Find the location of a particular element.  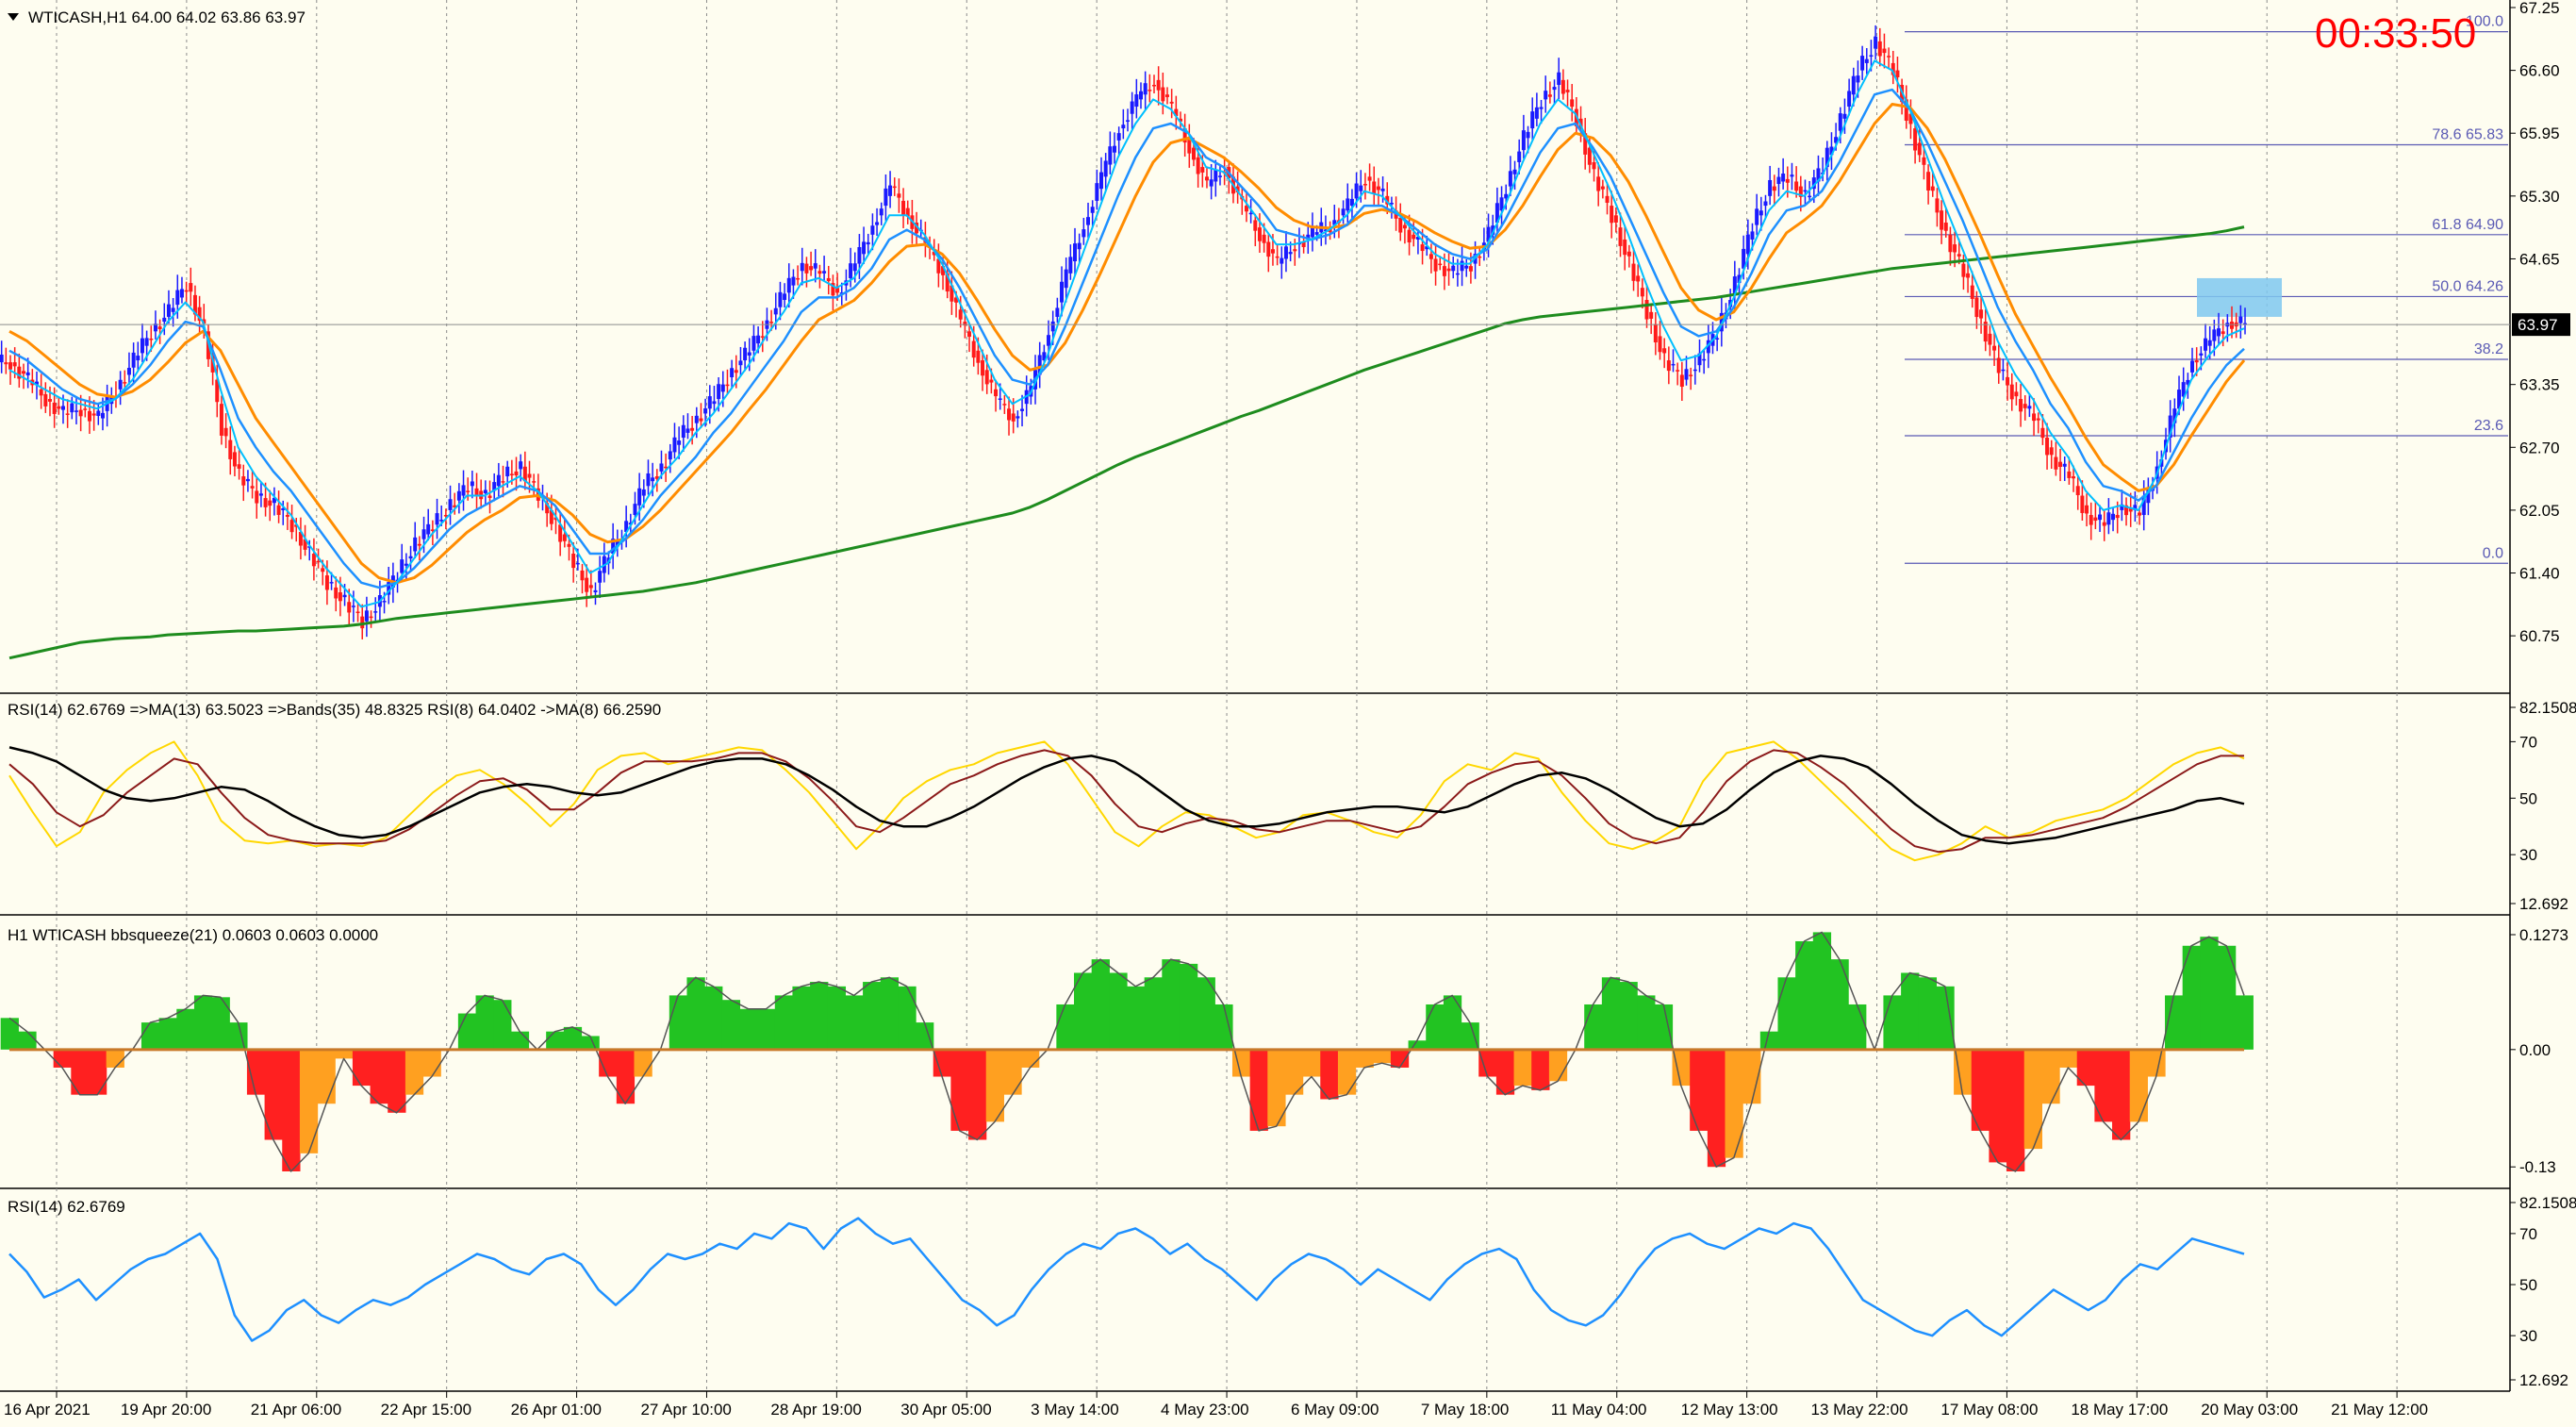

rsi-panel is located at coordinates (1126, 1279).